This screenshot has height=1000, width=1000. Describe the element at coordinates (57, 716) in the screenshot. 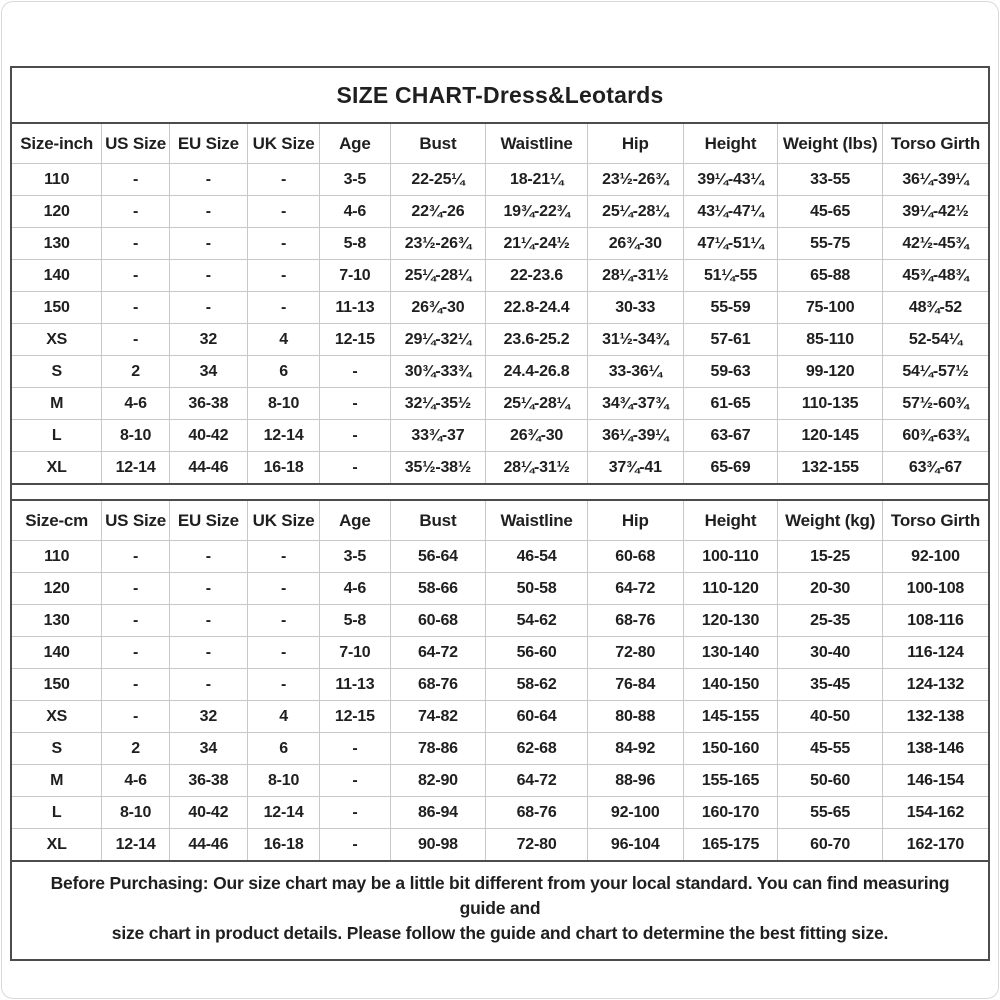

I see `table-cell: XS` at that location.